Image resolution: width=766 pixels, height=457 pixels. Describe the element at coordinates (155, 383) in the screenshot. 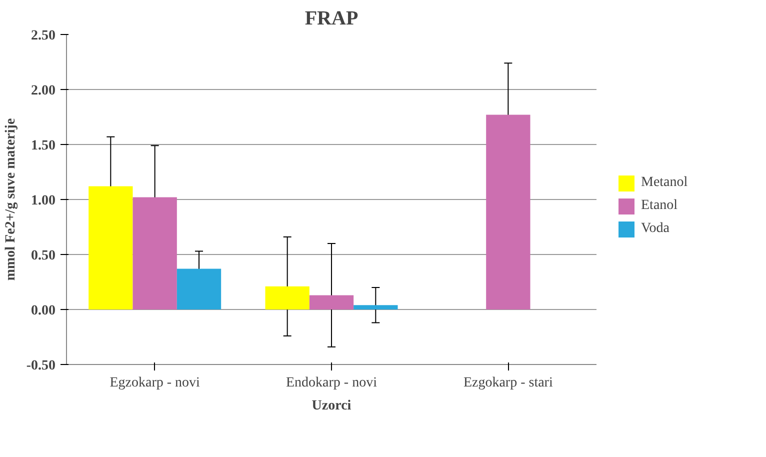

I see `x-tick-label: Egzokarp - novi` at that location.